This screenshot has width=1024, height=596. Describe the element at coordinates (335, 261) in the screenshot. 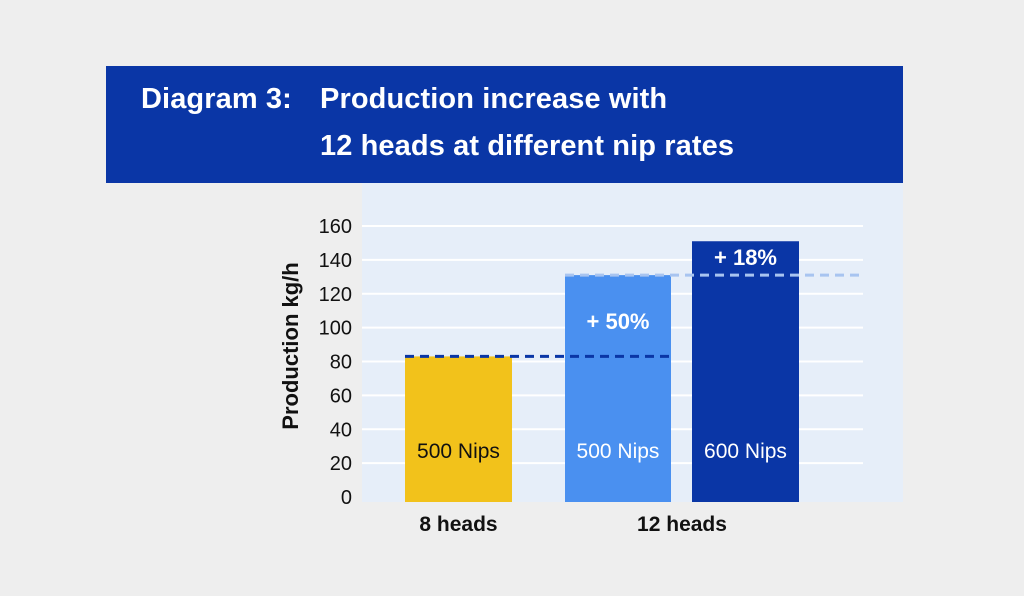

I see `y-tick-label: 140` at that location.